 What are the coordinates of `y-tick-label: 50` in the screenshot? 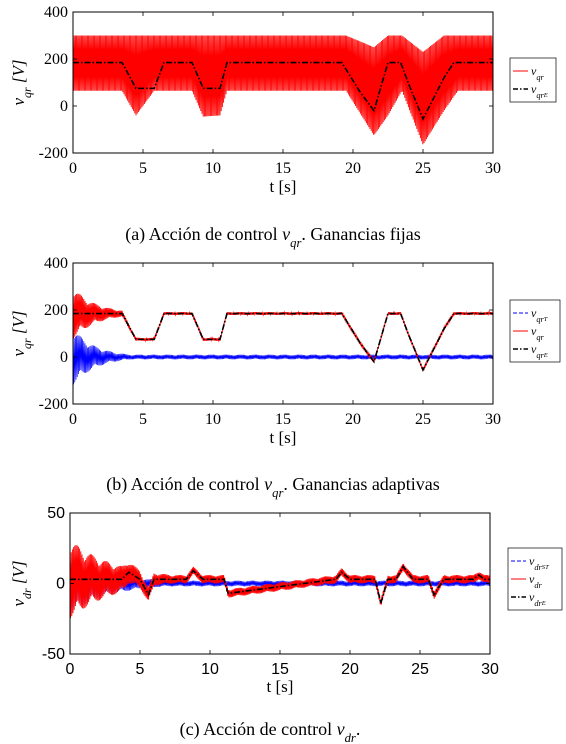 It's located at (56, 513).